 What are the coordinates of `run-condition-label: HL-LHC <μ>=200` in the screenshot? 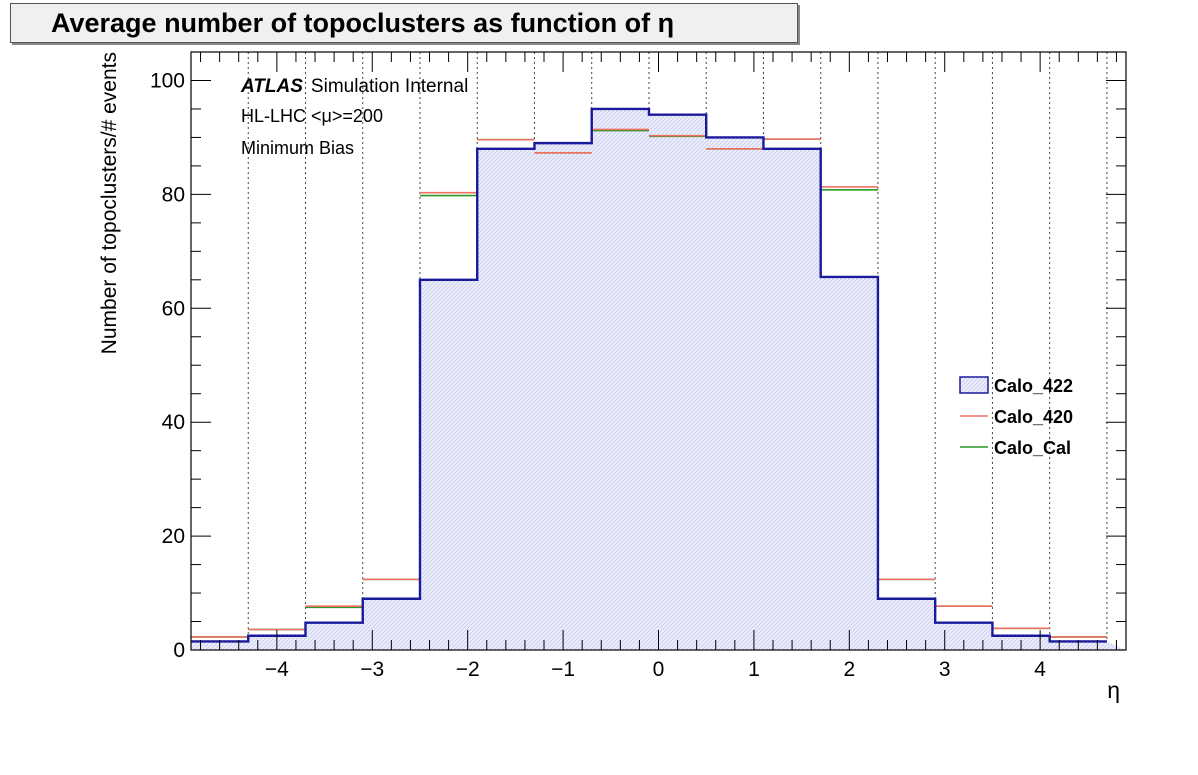 It's located at (312, 116).